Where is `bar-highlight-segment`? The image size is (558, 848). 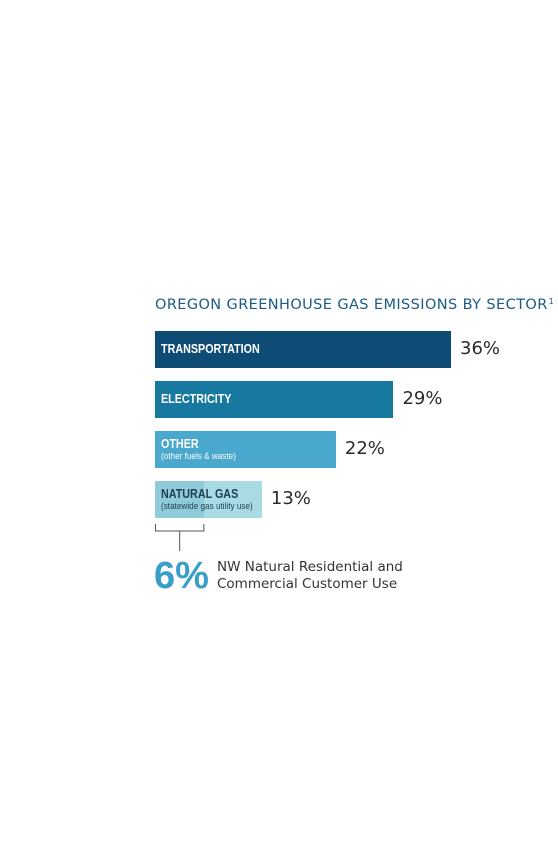 bar-highlight-segment is located at coordinates (180, 499).